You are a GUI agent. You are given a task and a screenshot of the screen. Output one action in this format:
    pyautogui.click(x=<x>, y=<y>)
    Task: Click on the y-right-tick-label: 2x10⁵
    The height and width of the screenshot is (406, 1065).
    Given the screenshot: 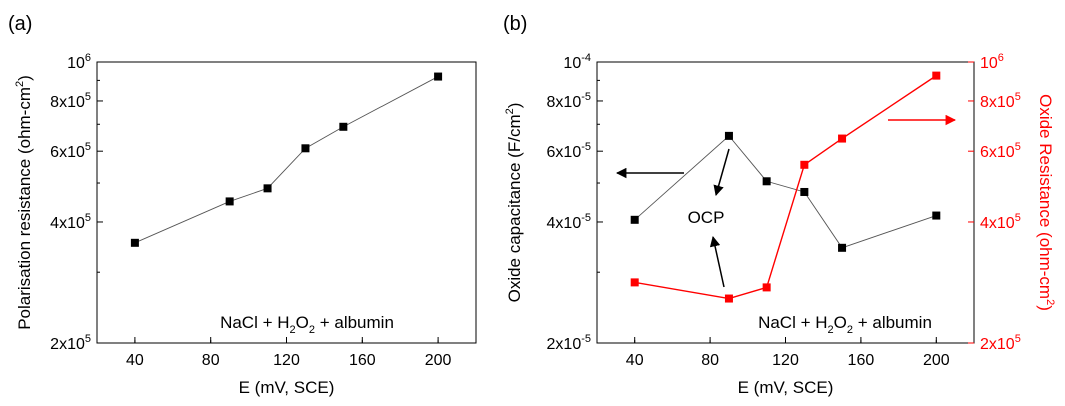 What is the action you would take?
    pyautogui.click(x=1000, y=343)
    